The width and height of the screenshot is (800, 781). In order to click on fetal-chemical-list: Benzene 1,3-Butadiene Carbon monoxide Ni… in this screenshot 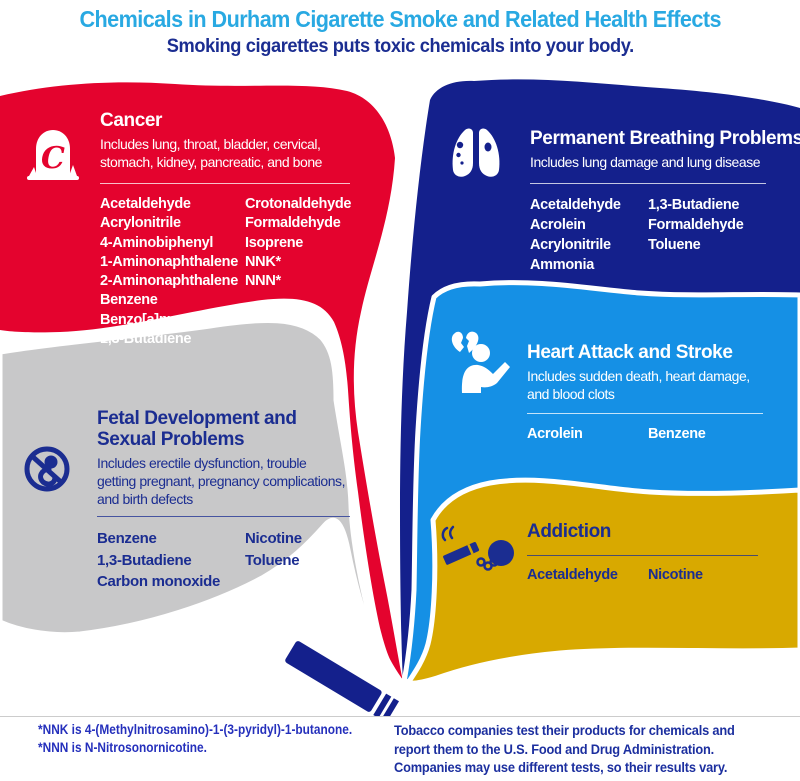, I will do `click(239, 560)`.